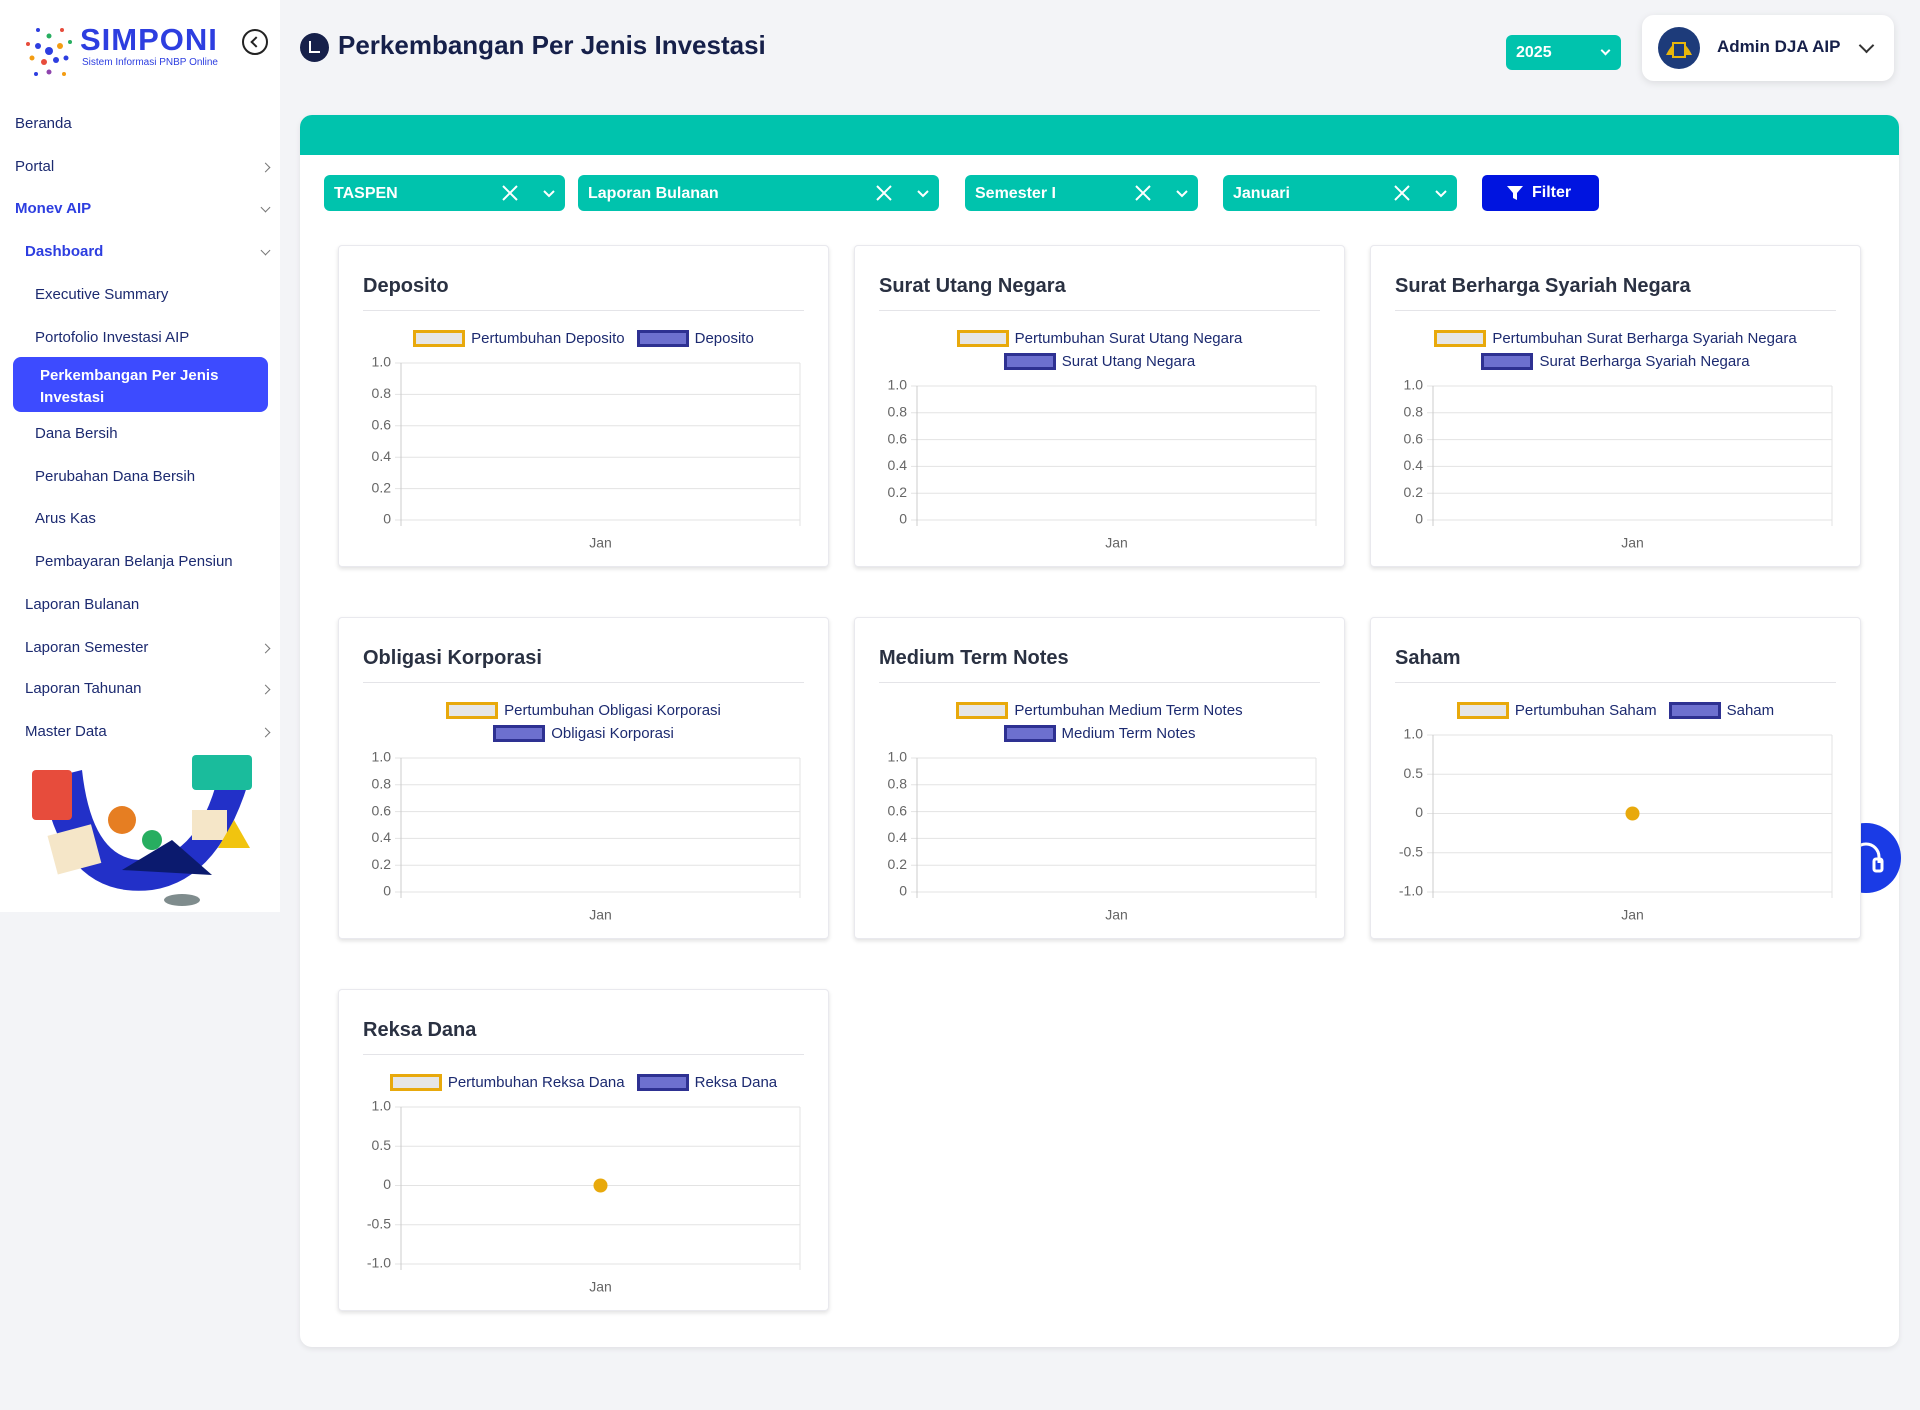 The height and width of the screenshot is (1410, 1920). I want to click on user-logo, so click(1679, 48).